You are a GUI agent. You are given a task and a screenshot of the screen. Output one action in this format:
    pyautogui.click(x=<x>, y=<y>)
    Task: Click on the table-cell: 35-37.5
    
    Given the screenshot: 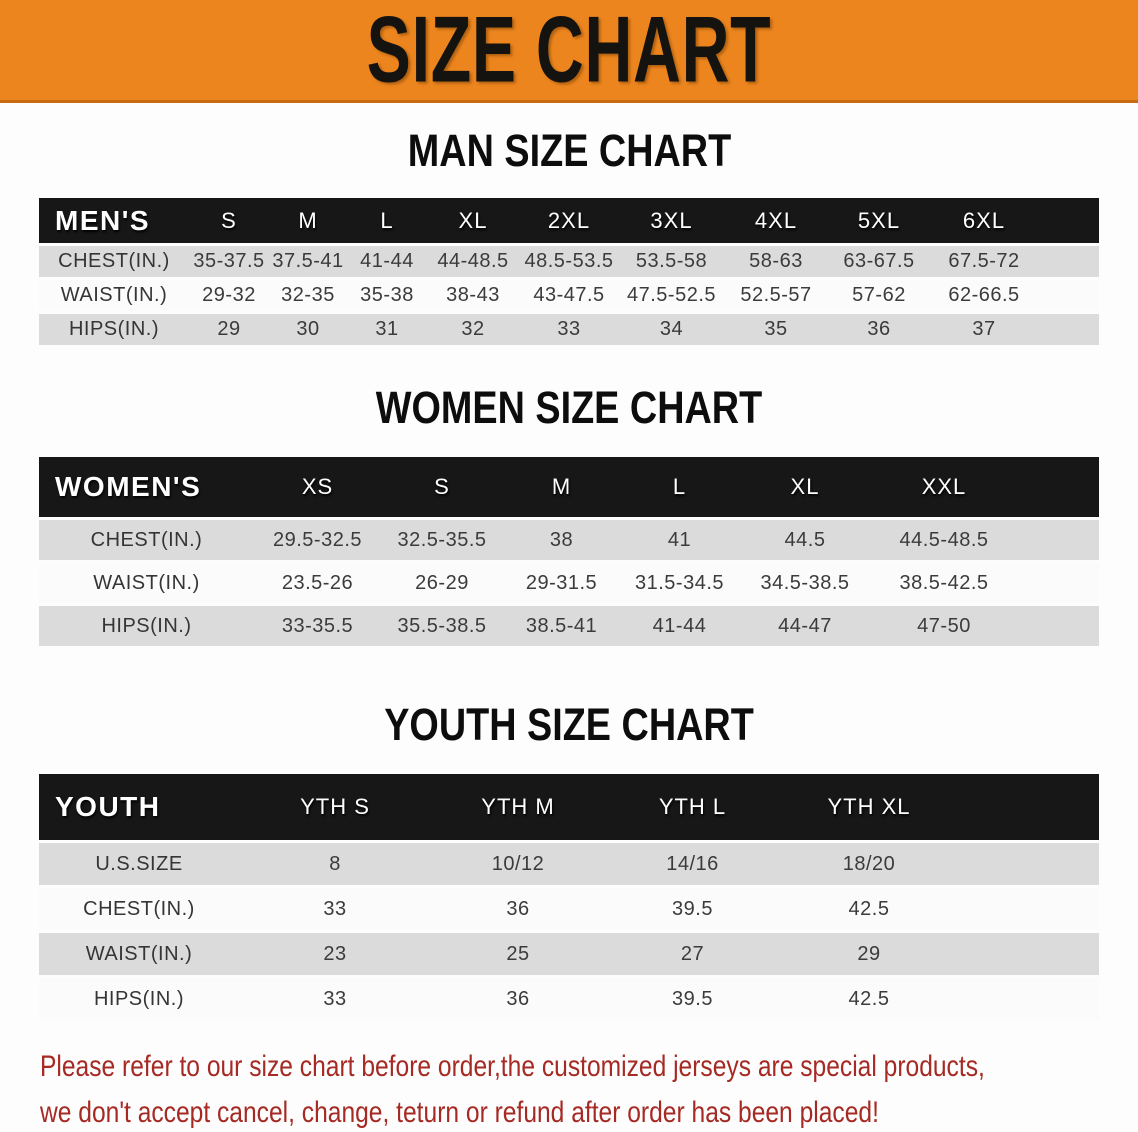 What is the action you would take?
    pyautogui.click(x=229, y=260)
    